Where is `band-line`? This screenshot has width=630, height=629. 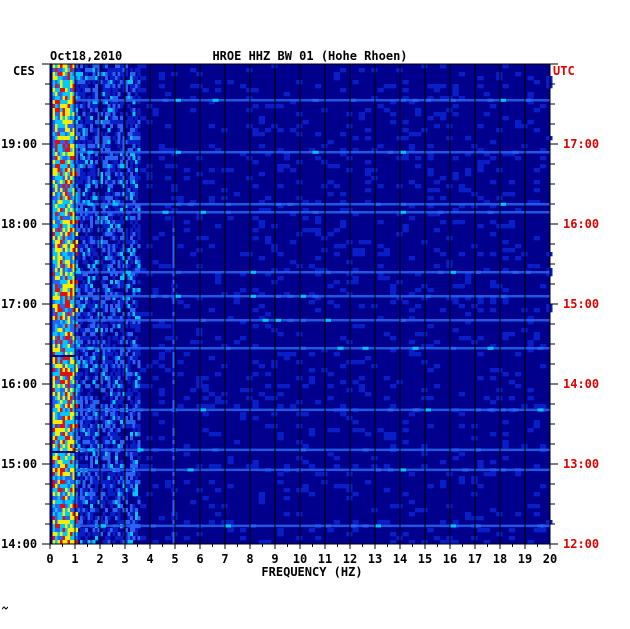 band-line is located at coordinates (312, 204).